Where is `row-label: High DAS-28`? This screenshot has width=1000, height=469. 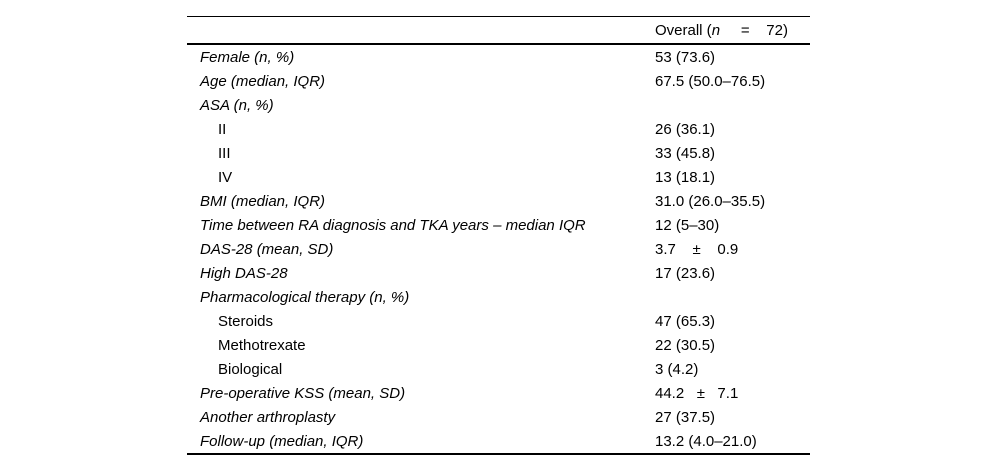
row-label: High DAS-28 is located at coordinates (244, 273).